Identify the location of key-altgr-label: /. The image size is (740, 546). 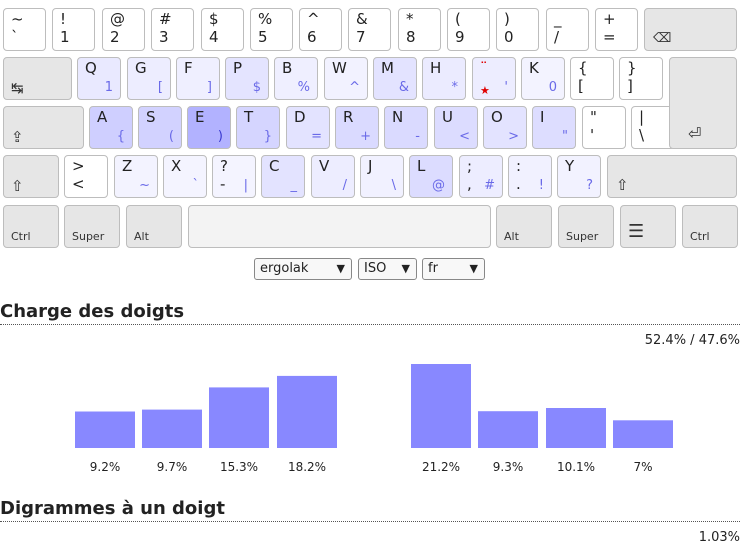
(344, 185).